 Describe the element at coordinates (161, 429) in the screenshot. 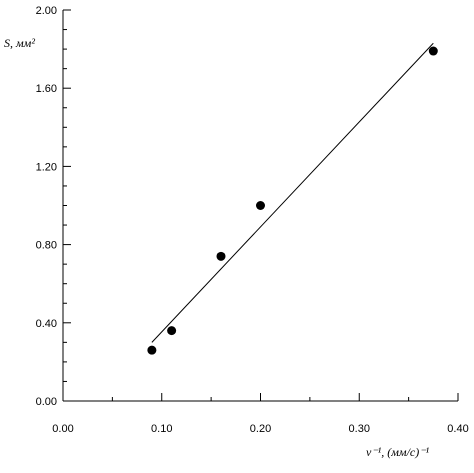

I see `x-tick-label: 0.10` at that location.